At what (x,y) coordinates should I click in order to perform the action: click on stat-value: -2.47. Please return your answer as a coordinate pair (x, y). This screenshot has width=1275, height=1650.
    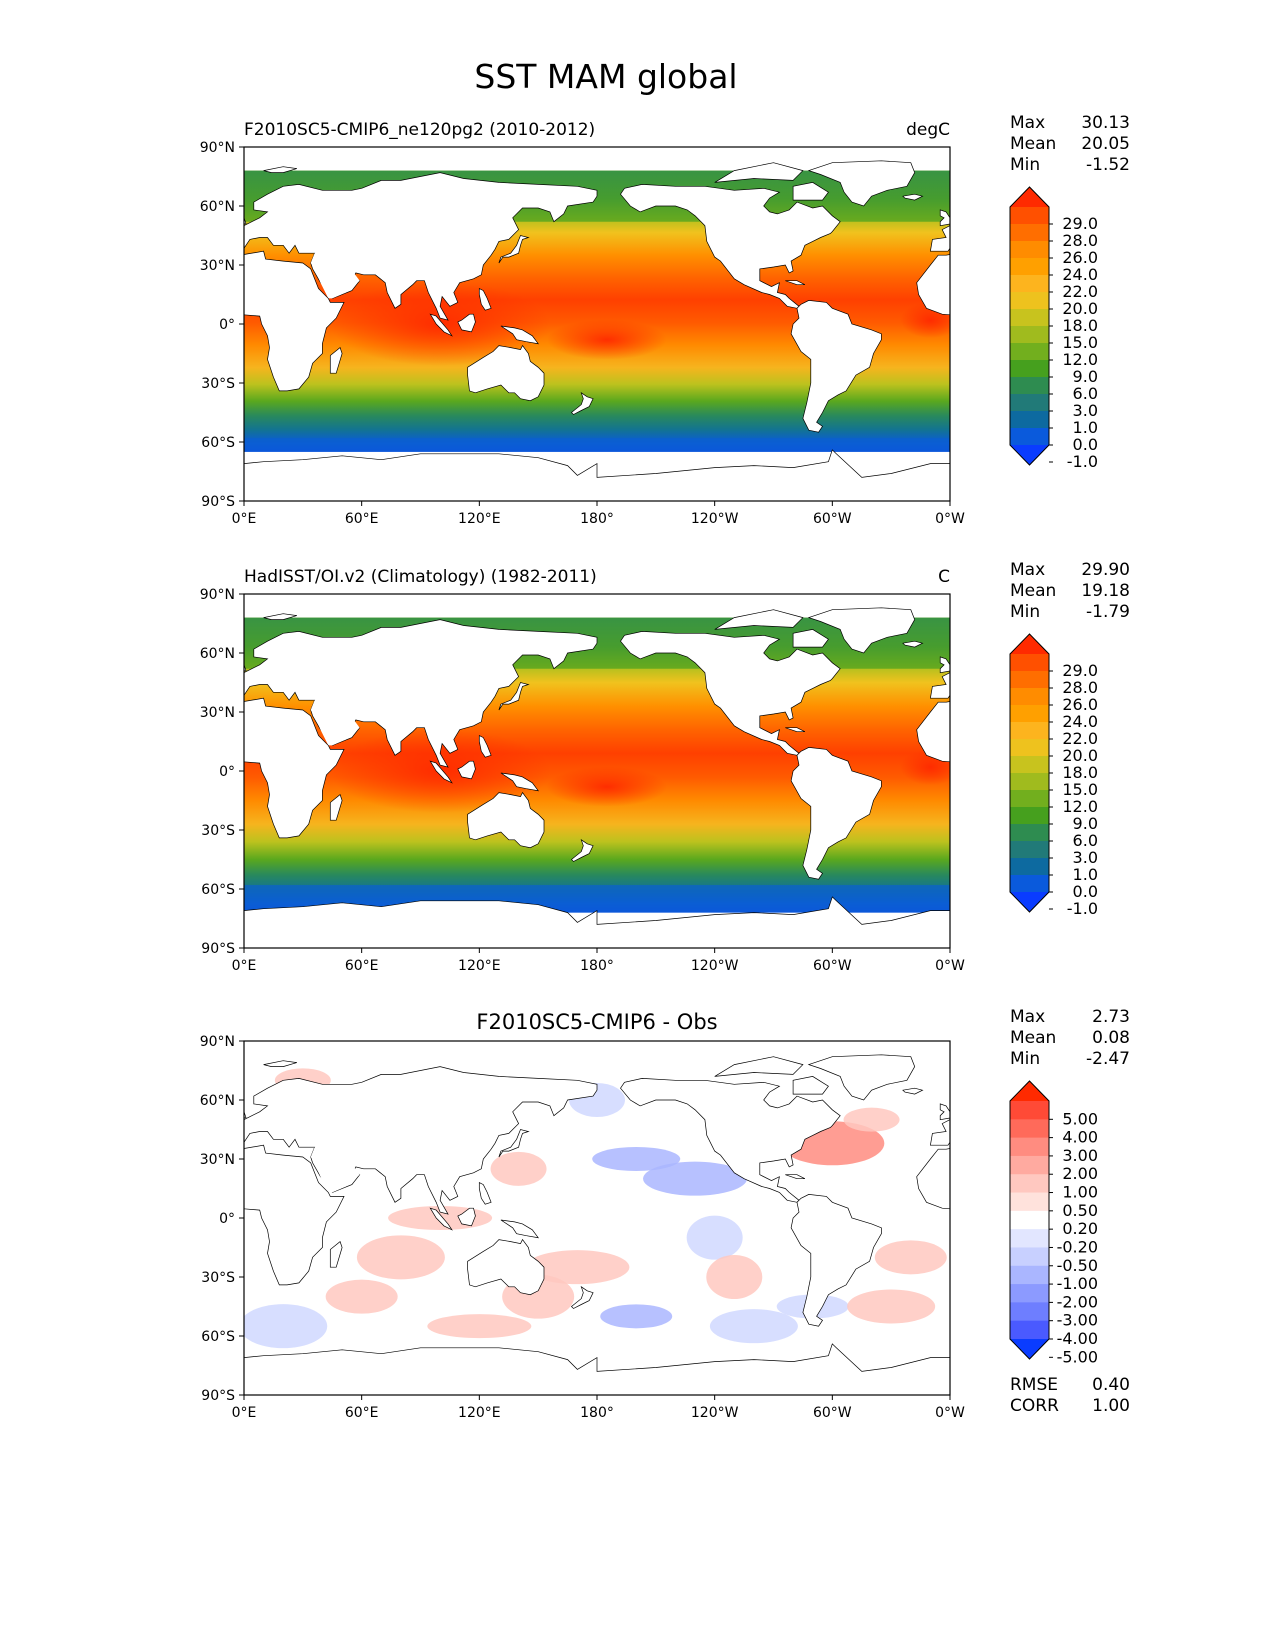
    Looking at the image, I should click on (1108, 1059).